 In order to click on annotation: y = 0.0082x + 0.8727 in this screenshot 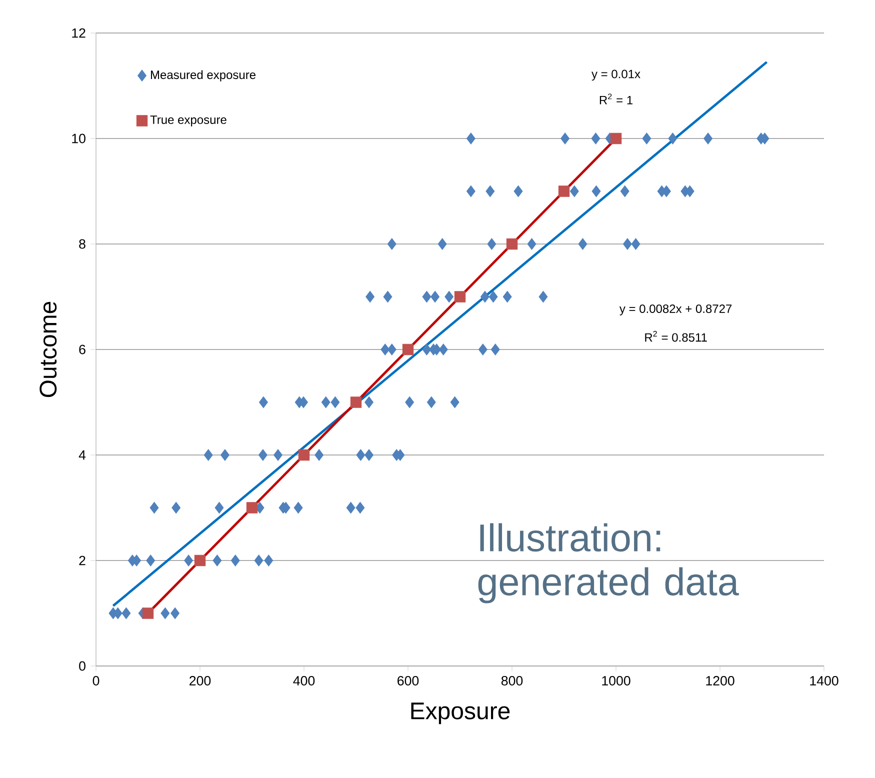, I will do `click(675, 310)`.